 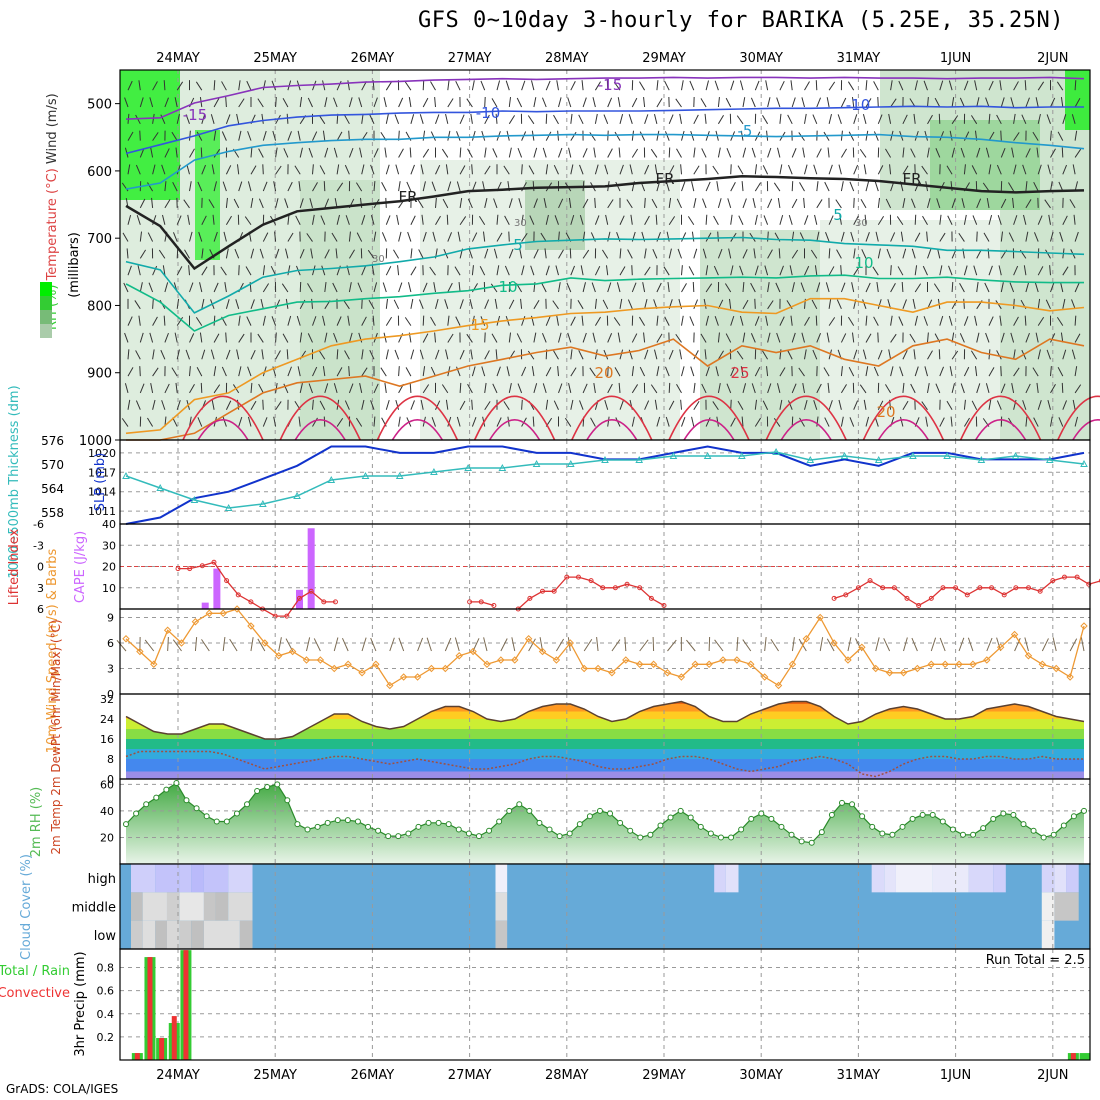 I want to click on bottom-date-label: 2JUN, so click(x=1052, y=1075).